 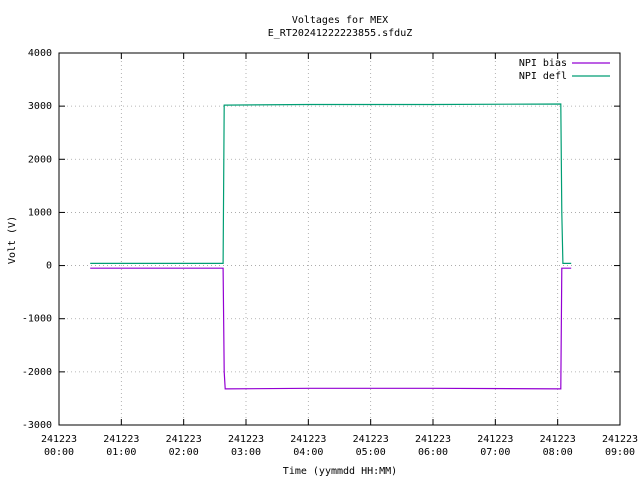 I want to click on x-tick-label: 06:00, so click(x=433, y=452).